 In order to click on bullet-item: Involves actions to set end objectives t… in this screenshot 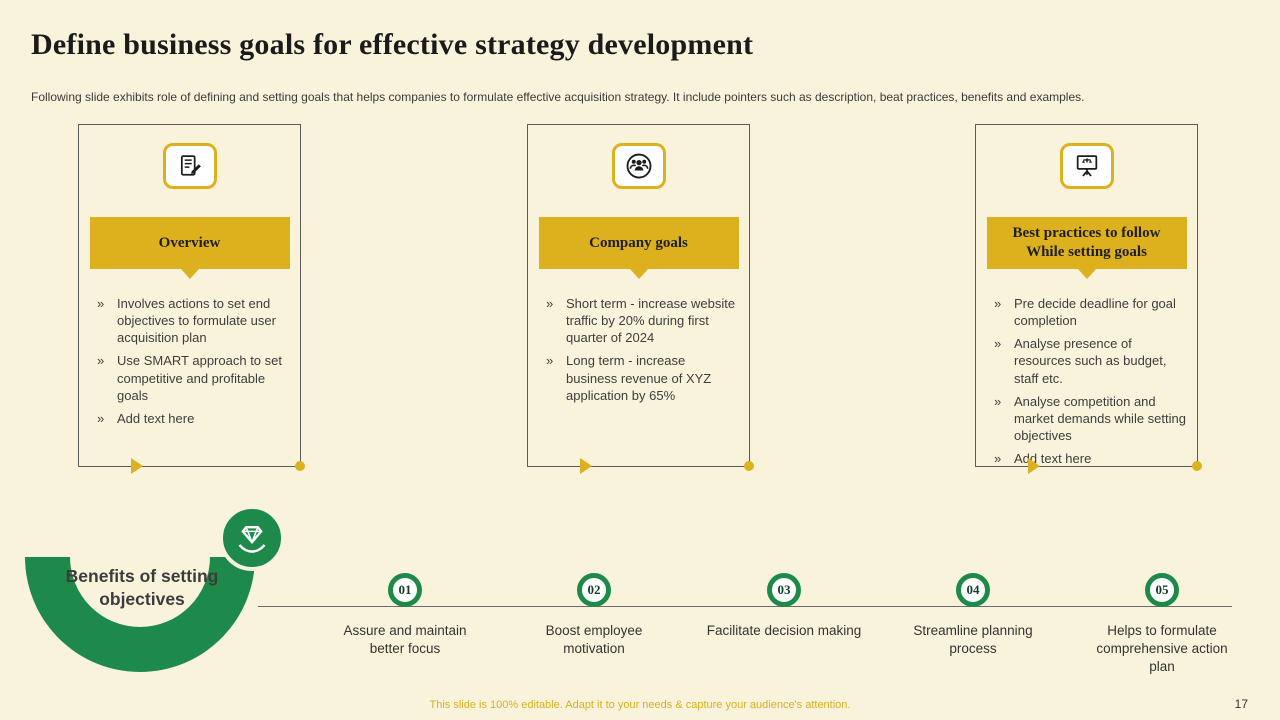, I will do `click(192, 320)`.